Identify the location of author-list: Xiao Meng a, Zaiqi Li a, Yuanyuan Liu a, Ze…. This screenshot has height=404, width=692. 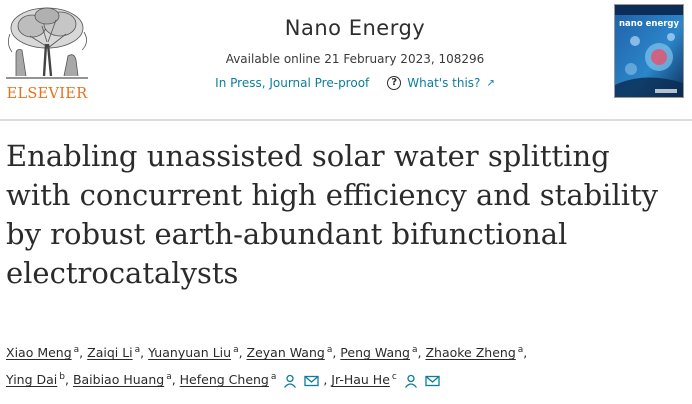
(267, 366).